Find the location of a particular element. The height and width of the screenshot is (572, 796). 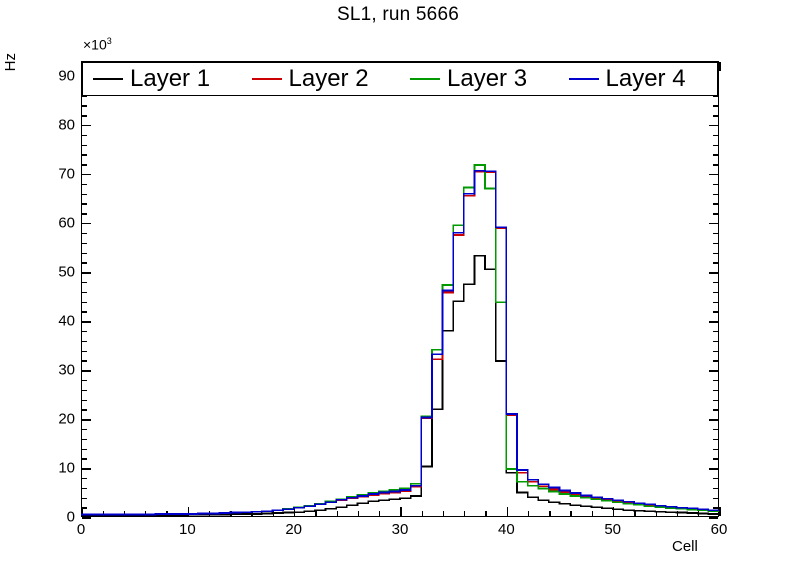

y-tick-label: 90 is located at coordinates (66, 76).